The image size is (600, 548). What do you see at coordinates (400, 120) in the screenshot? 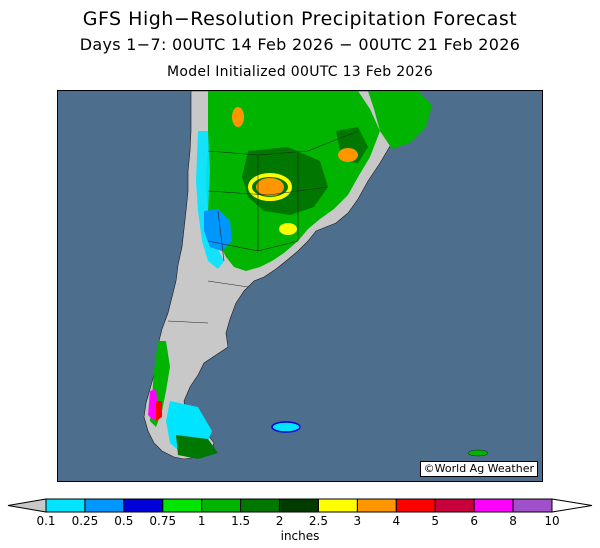
I see `precip-green-ne` at bounding box center [400, 120].